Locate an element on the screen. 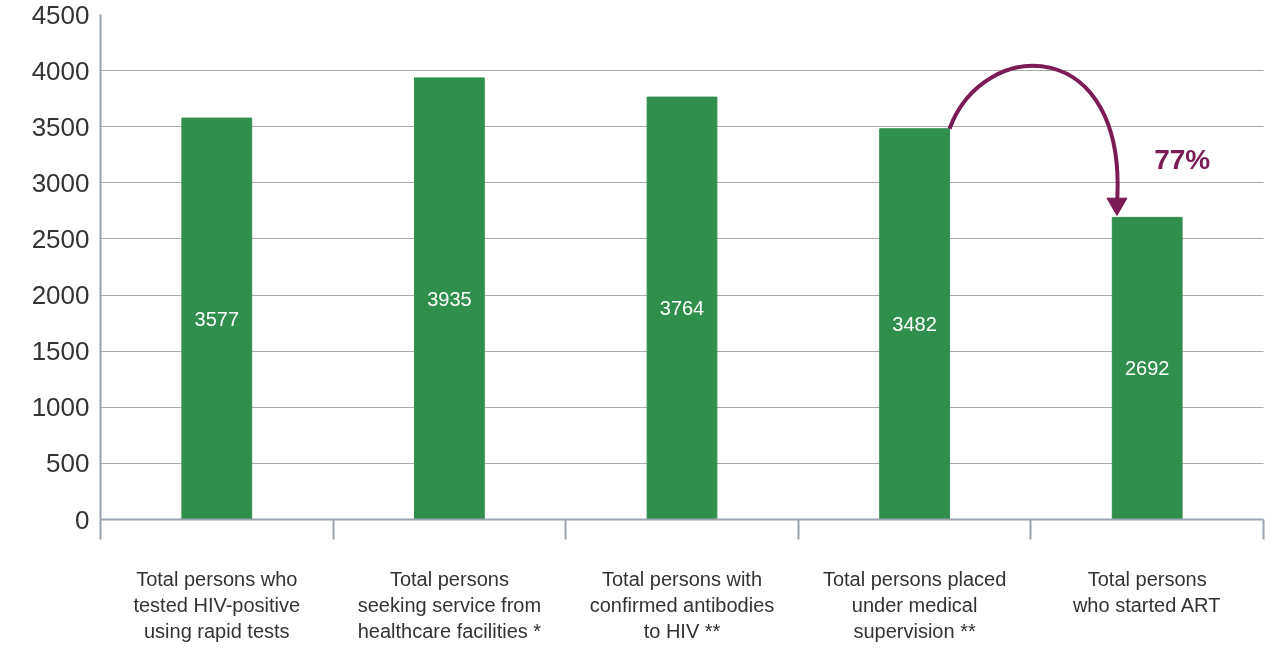 The image size is (1281, 648). x-tick-label: Total persons with confirmed antibodies to HIV ** is located at coordinates (682, 605).